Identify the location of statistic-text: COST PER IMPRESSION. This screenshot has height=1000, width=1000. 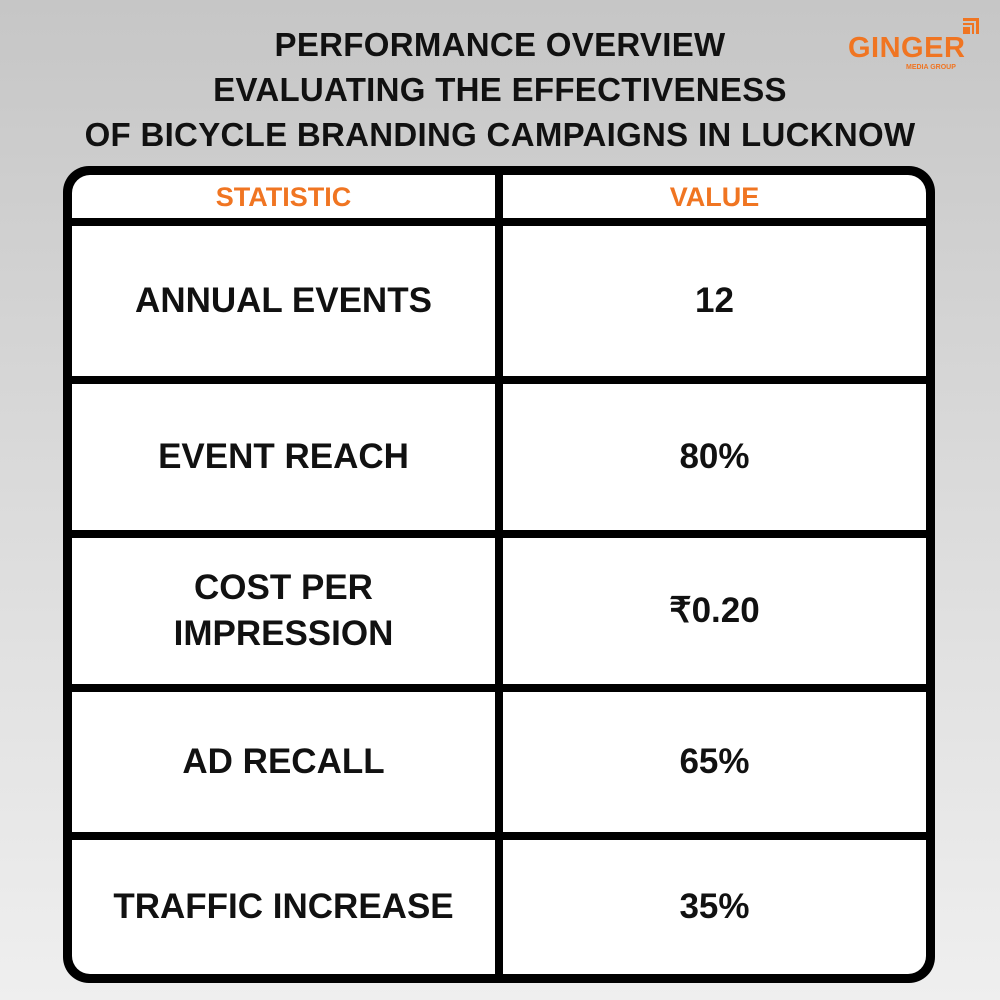
(283, 610).